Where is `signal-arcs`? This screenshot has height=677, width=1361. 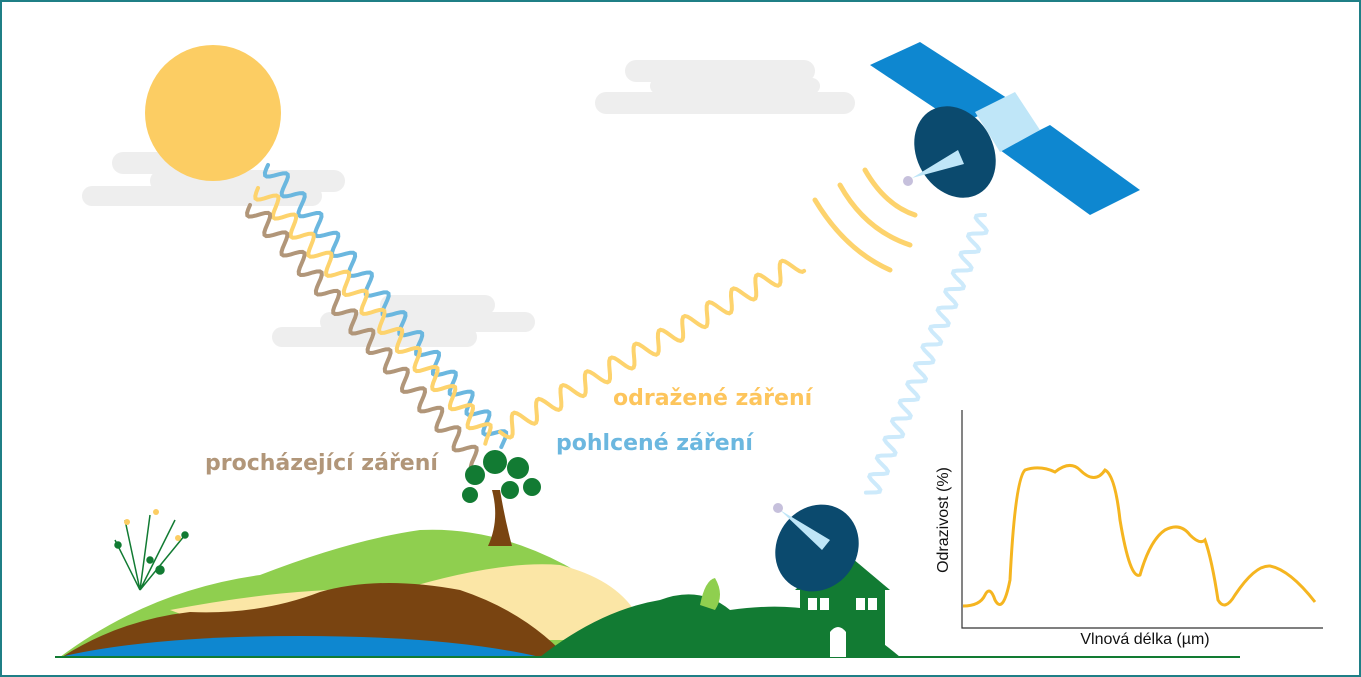
signal-arcs is located at coordinates (865, 220).